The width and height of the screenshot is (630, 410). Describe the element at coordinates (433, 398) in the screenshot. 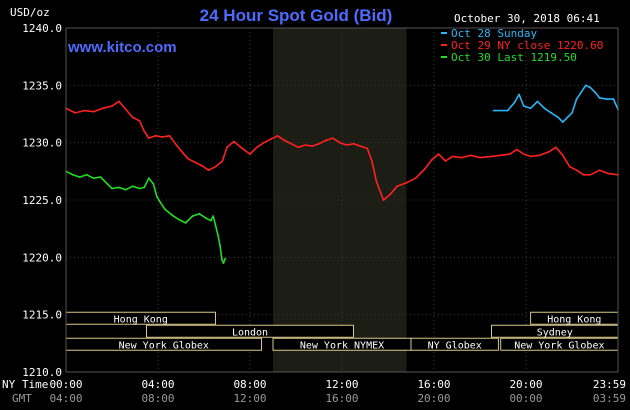

I see `x-tick-label-gmt: 20:00` at that location.